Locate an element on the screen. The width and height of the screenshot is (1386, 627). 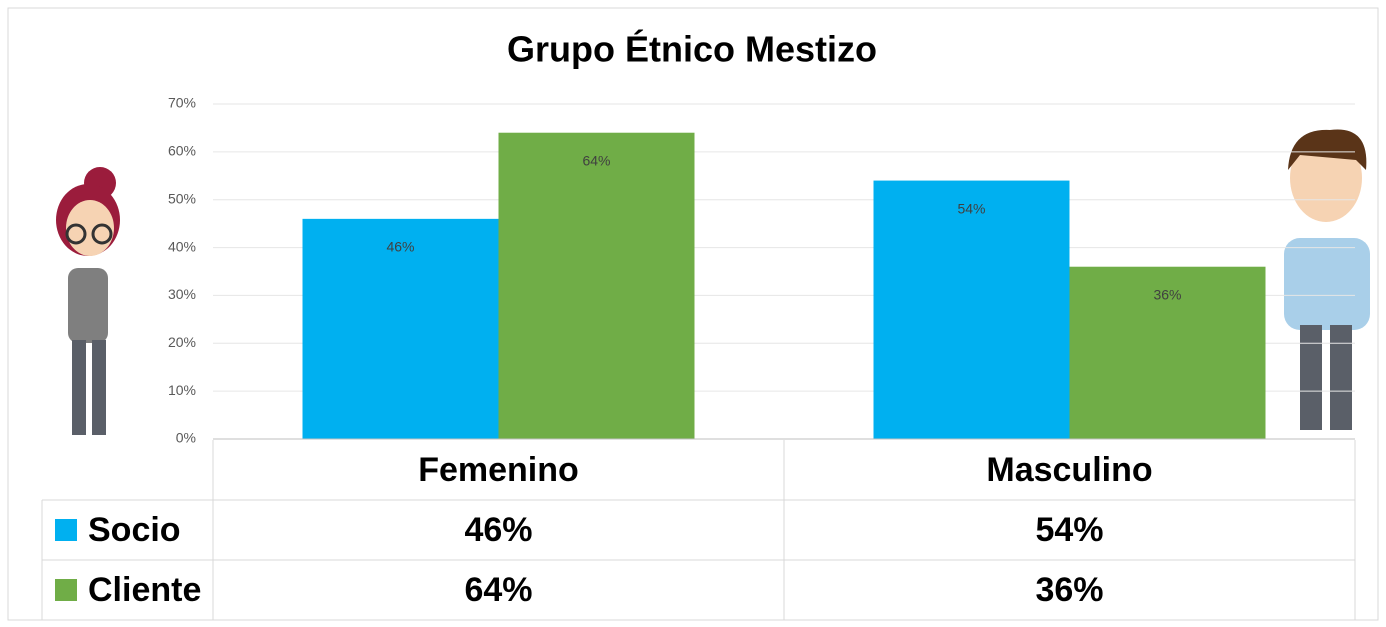
legend-label: Socio is located at coordinates (134, 530).